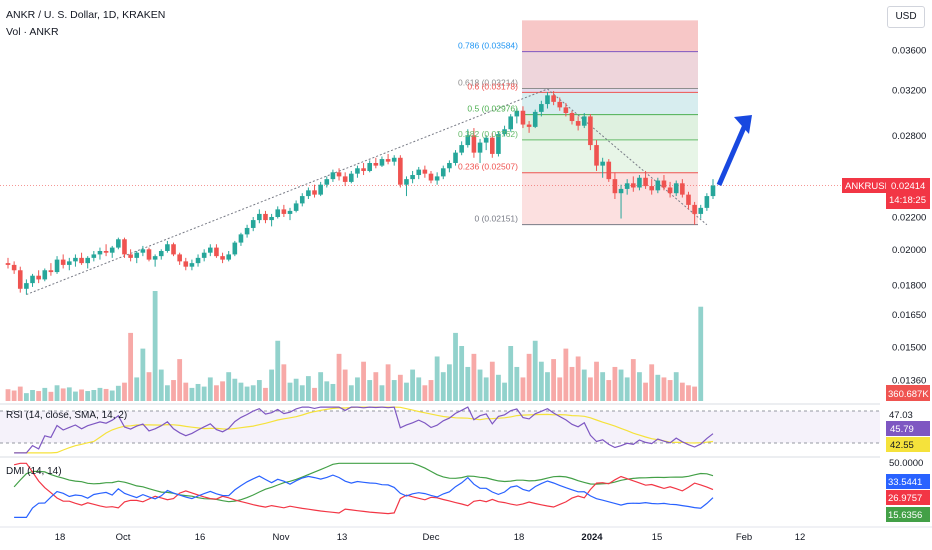 Image resolution: width=932 pixels, height=550 pixels. Describe the element at coordinates (908, 394) in the screenshot. I see `volume-badge-text: 360.687K` at that location.